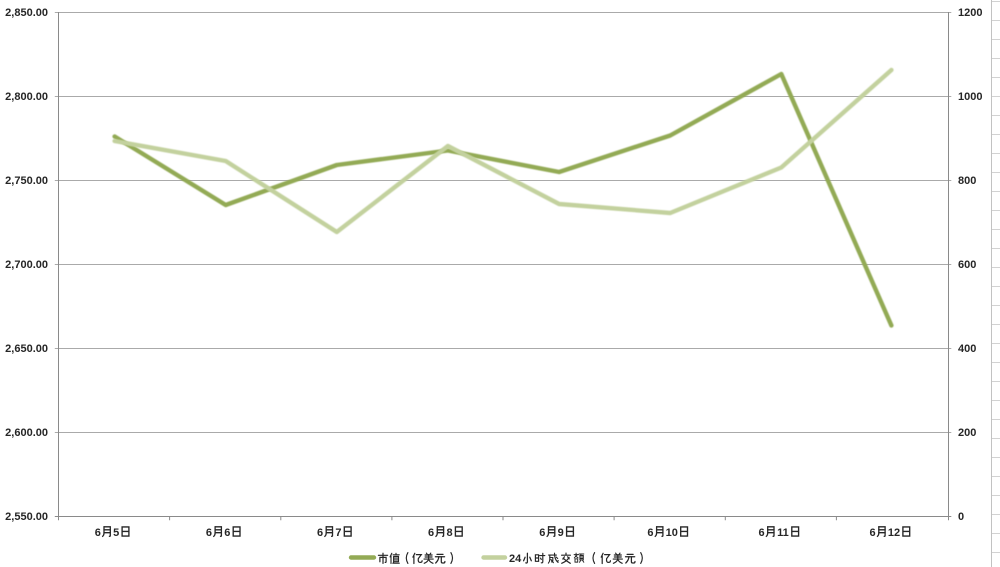 The image size is (1000, 567). I want to click on svg-text: 9, so click(561, 533).